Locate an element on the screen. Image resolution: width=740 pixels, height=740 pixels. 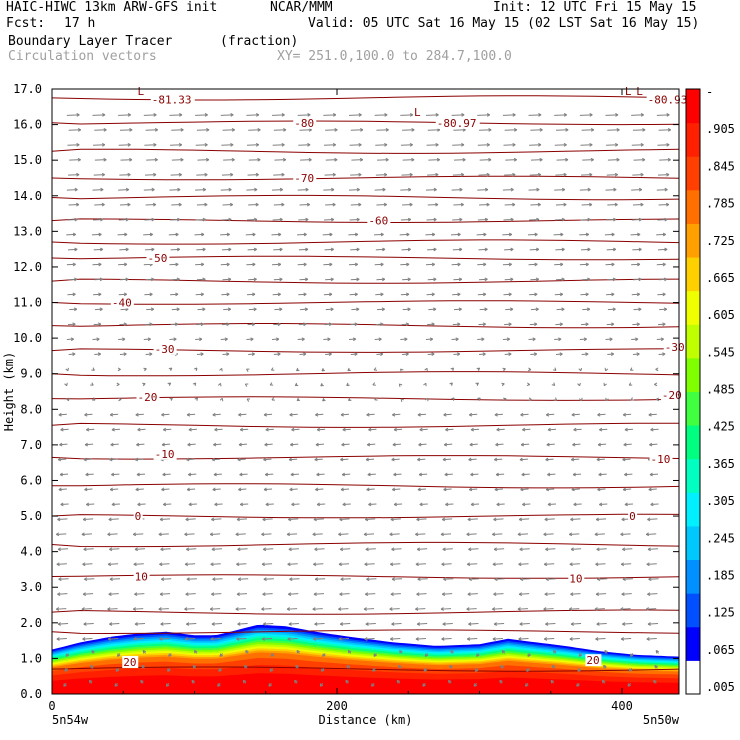
colorbar-label: .905 is located at coordinates (720, 129).